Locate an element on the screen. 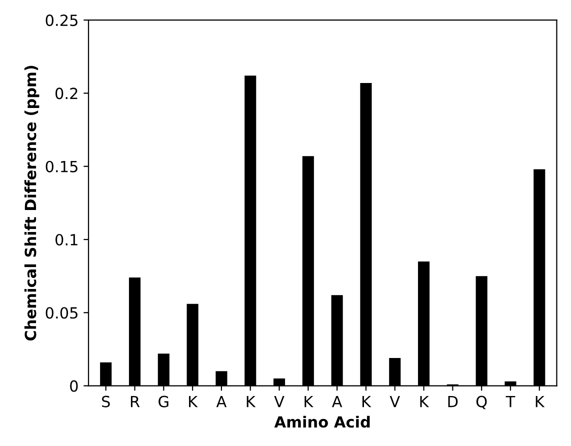  x-tick-label: D is located at coordinates (453, 402).